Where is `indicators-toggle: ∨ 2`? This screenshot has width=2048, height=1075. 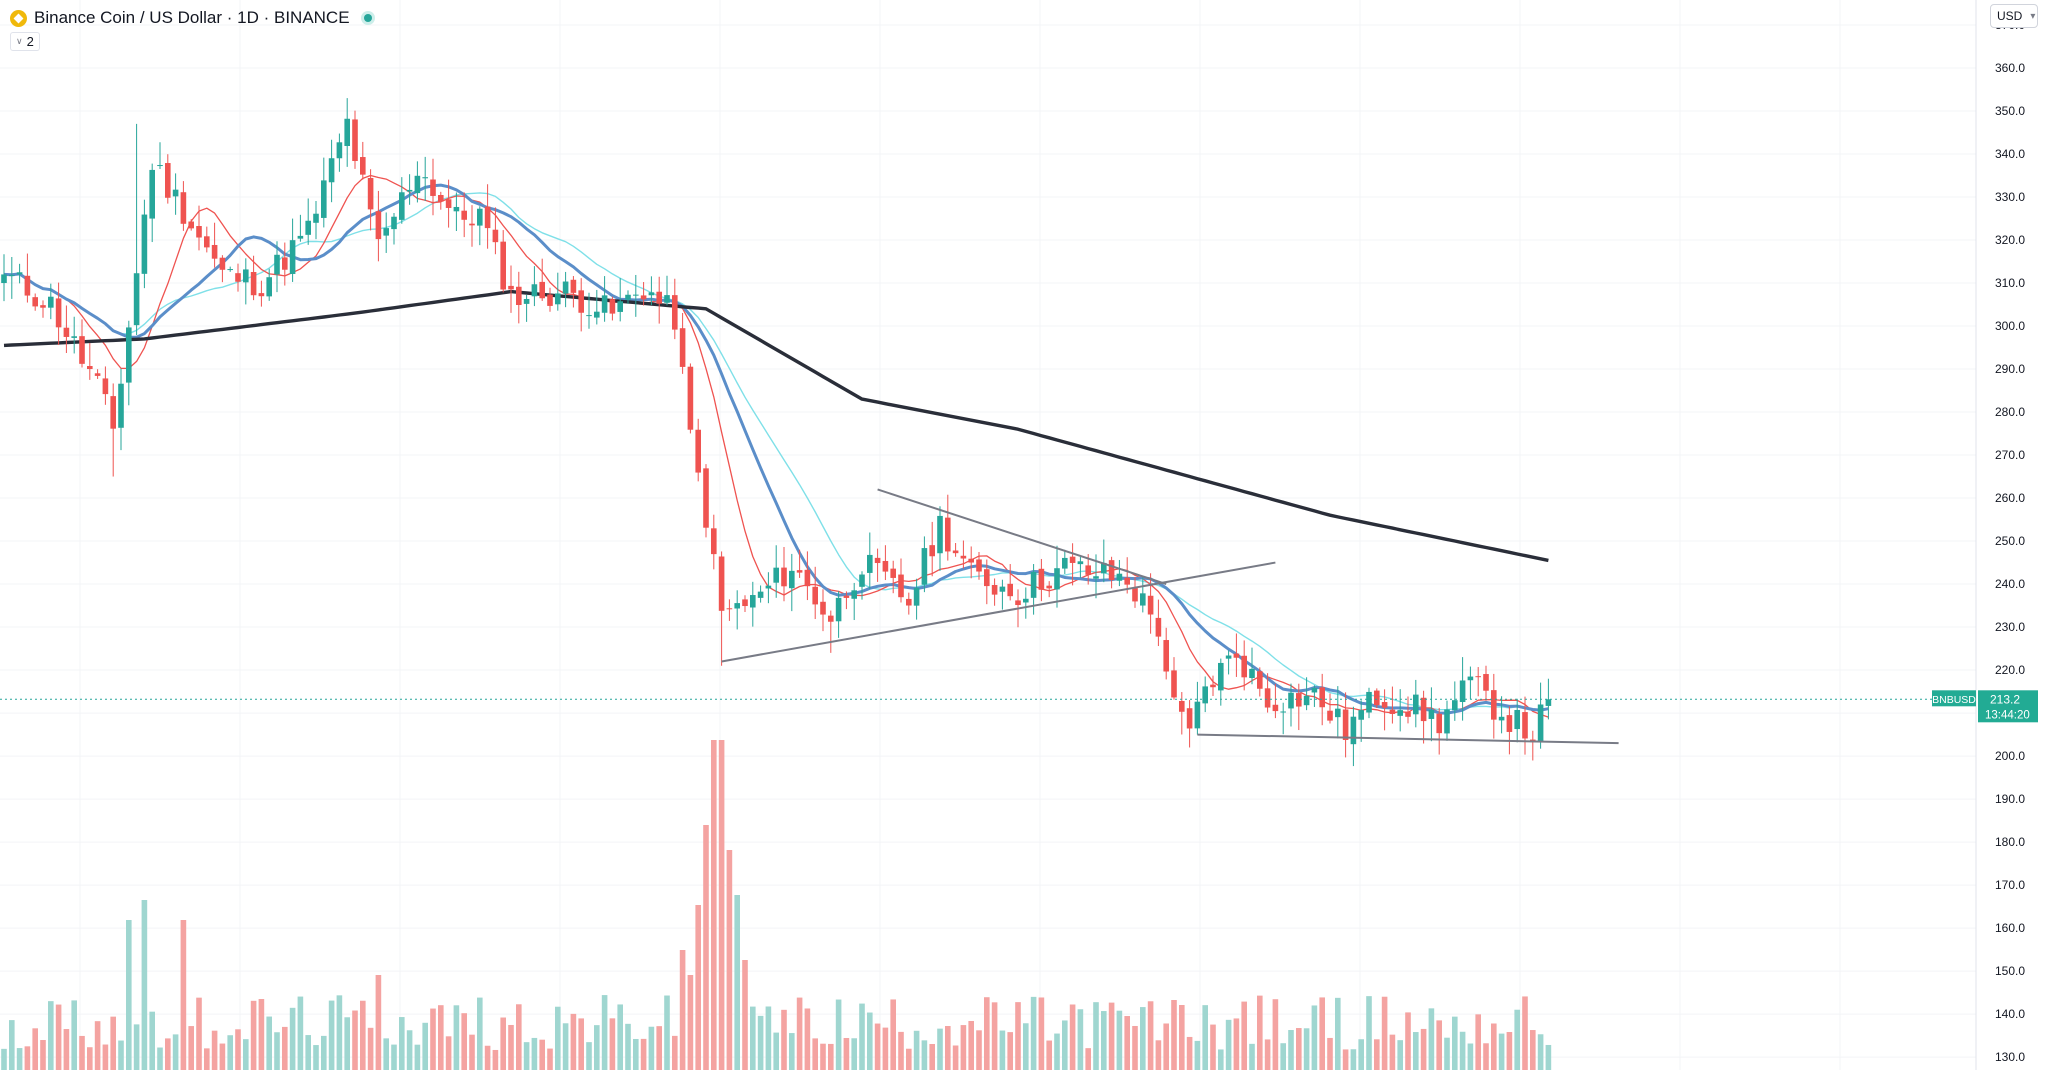 indicators-toggle: ∨ 2 is located at coordinates (25, 41).